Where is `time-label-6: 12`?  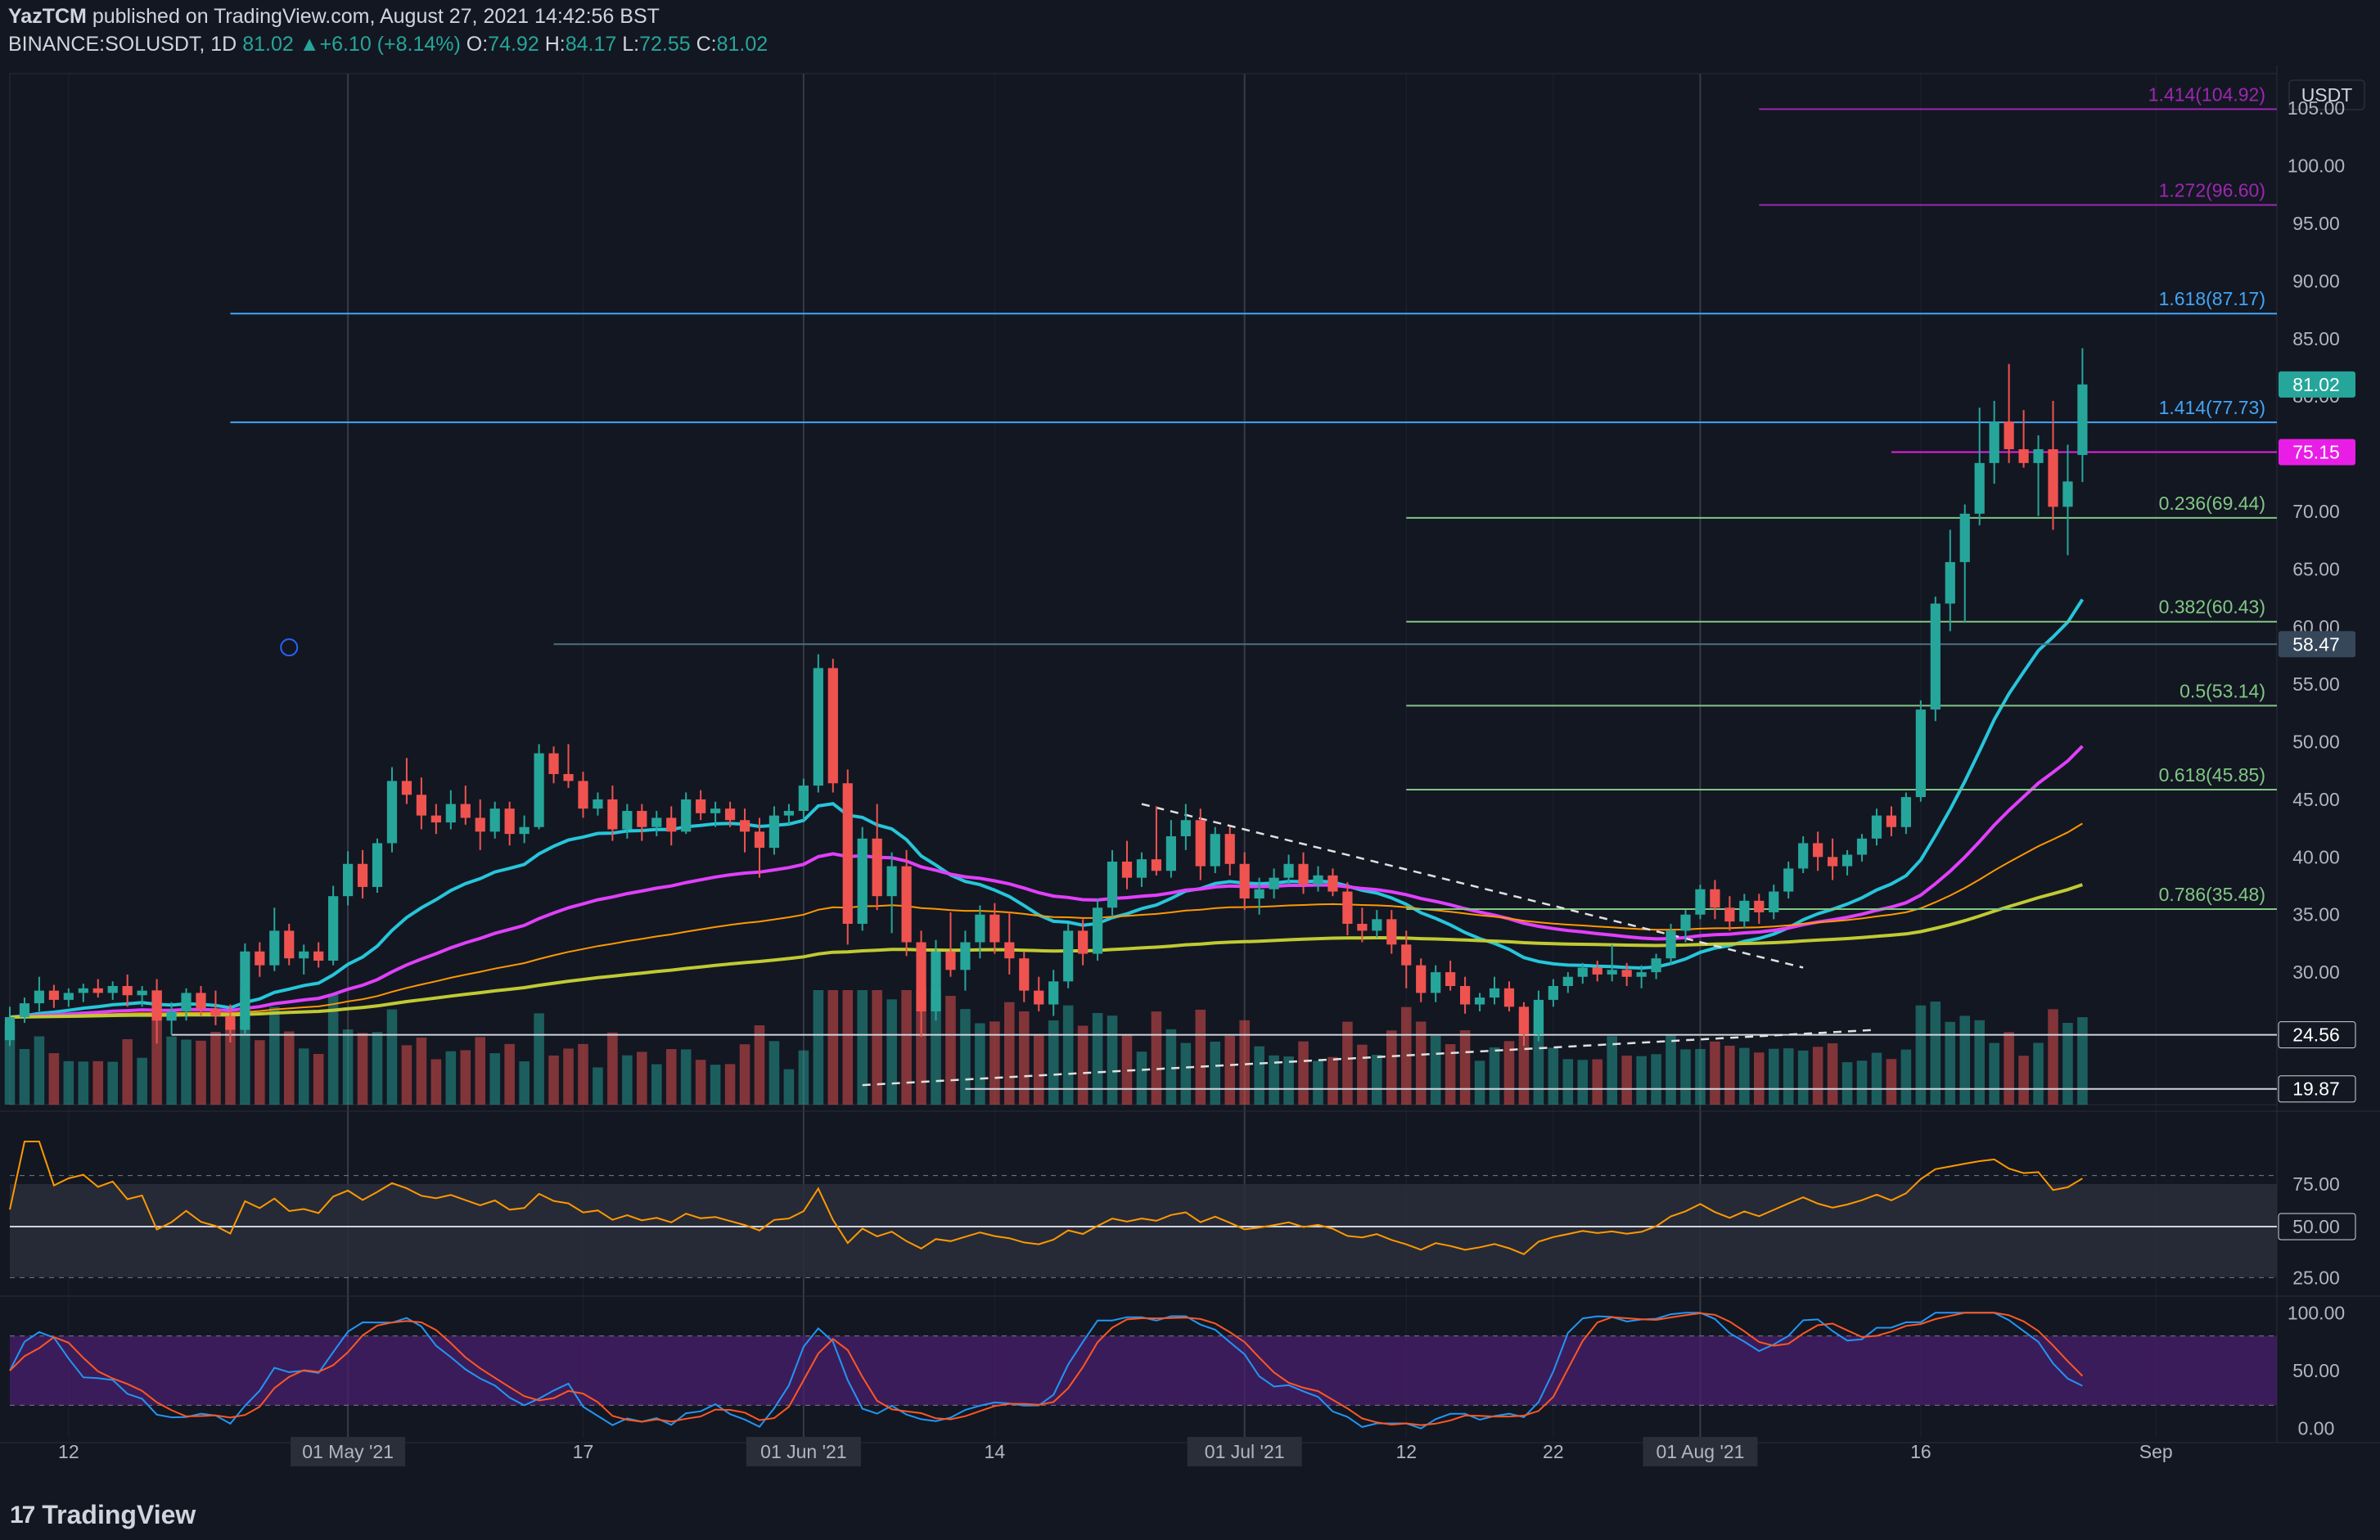
time-label-6: 12 is located at coordinates (1406, 1451).